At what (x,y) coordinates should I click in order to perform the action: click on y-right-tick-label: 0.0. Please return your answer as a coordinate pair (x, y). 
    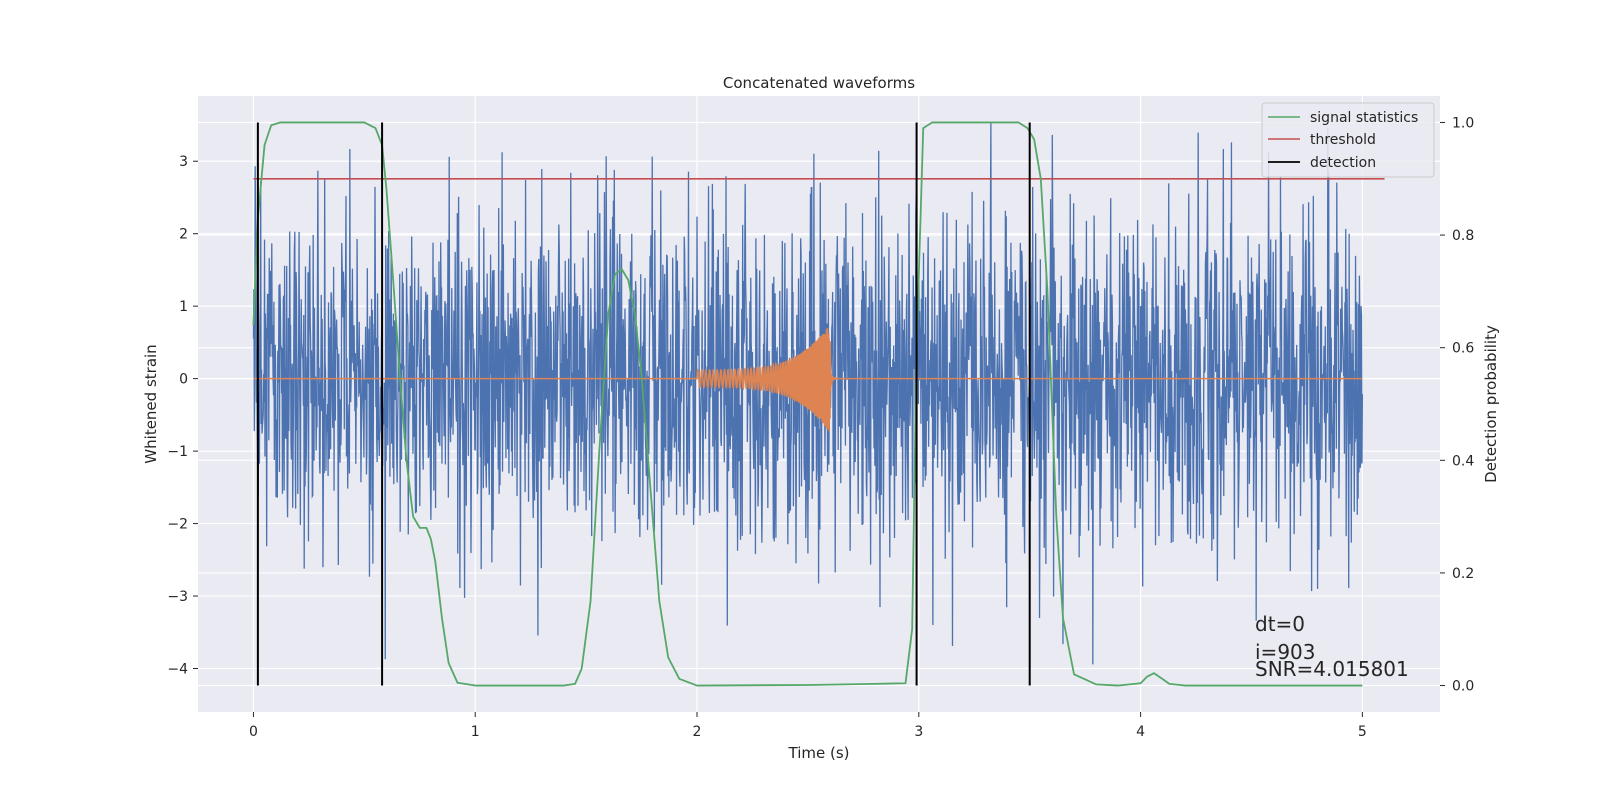
    Looking at the image, I should click on (1463, 687).